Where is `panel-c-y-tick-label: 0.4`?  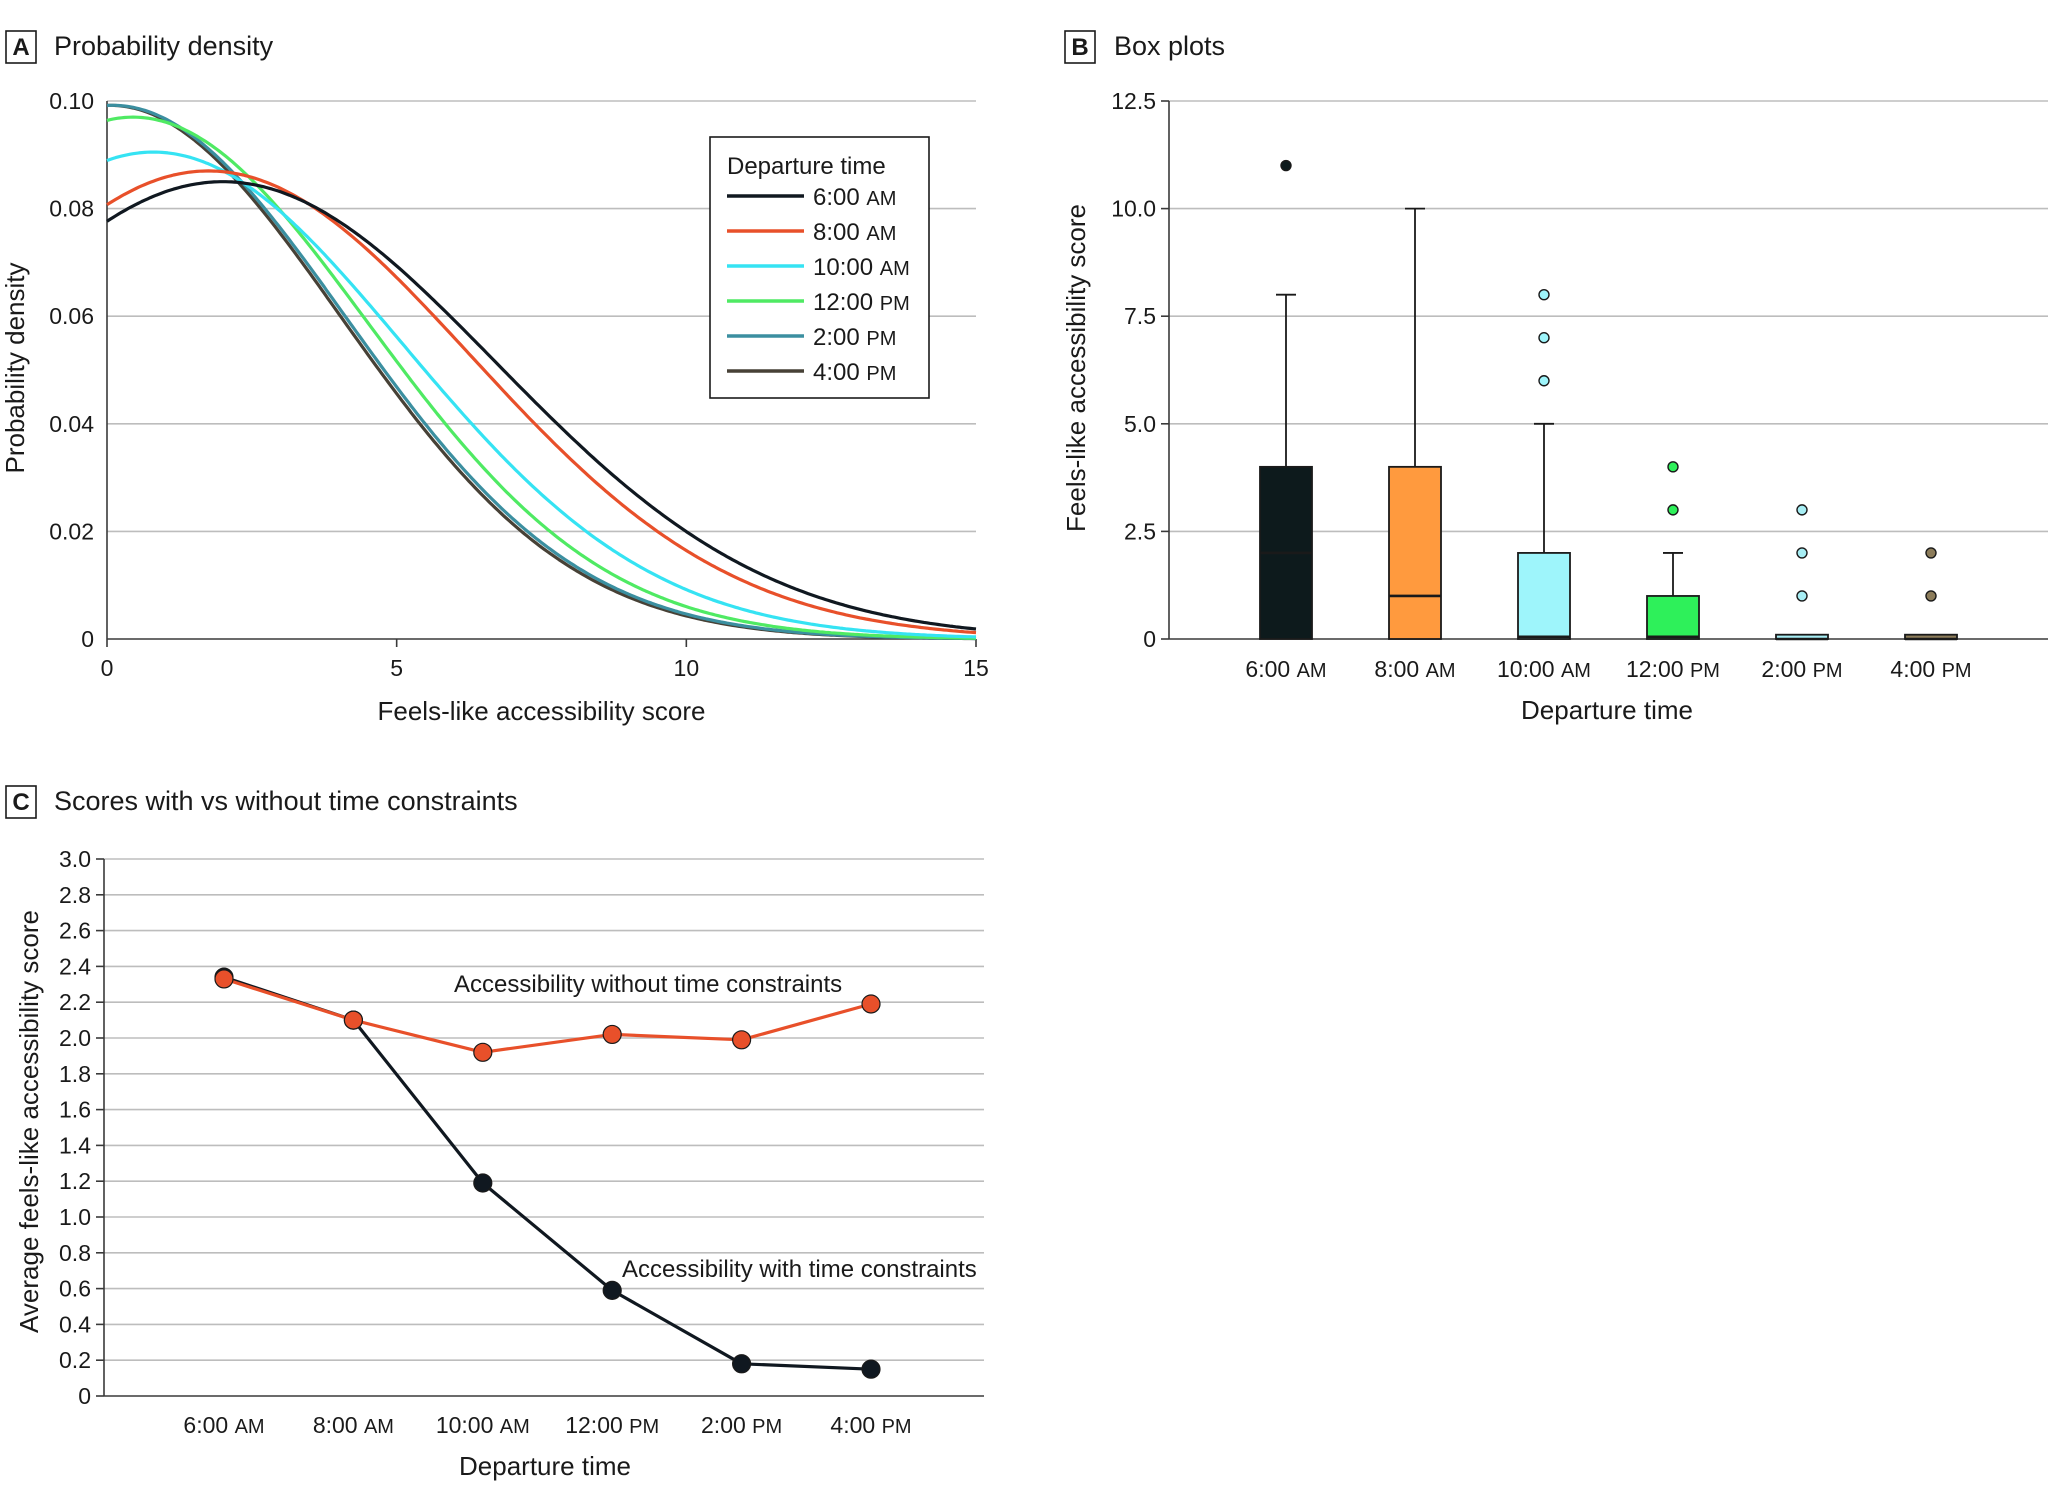
panel-c-y-tick-label: 0.4 is located at coordinates (75, 1324).